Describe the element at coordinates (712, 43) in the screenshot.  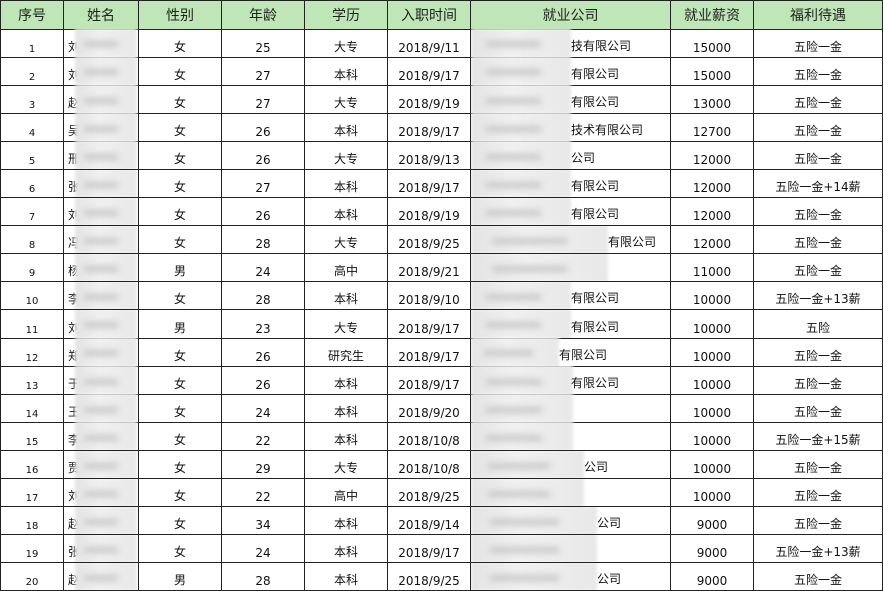
I see `cell-salary: 15000` at that location.